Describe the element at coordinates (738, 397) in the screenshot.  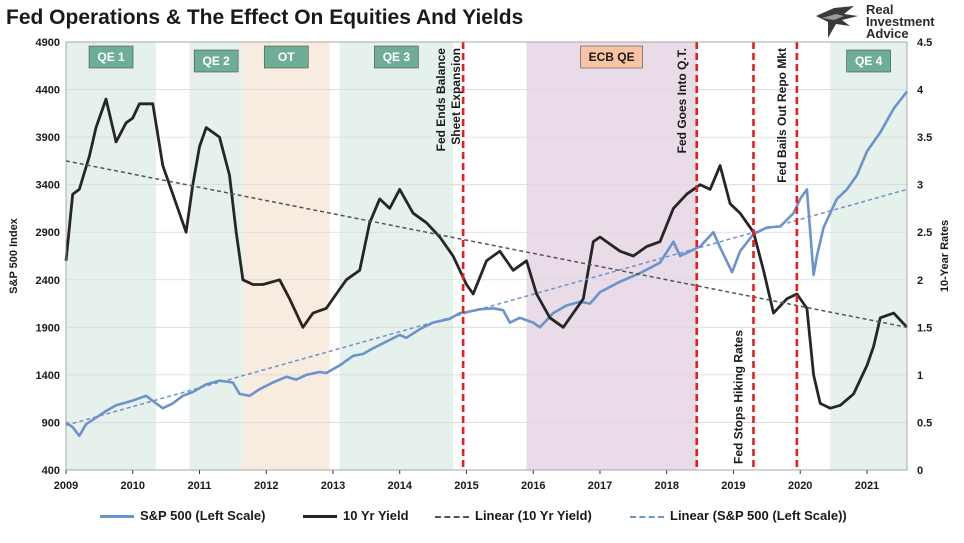
I see `event-label: Fed Stops Hiking Rates` at that location.